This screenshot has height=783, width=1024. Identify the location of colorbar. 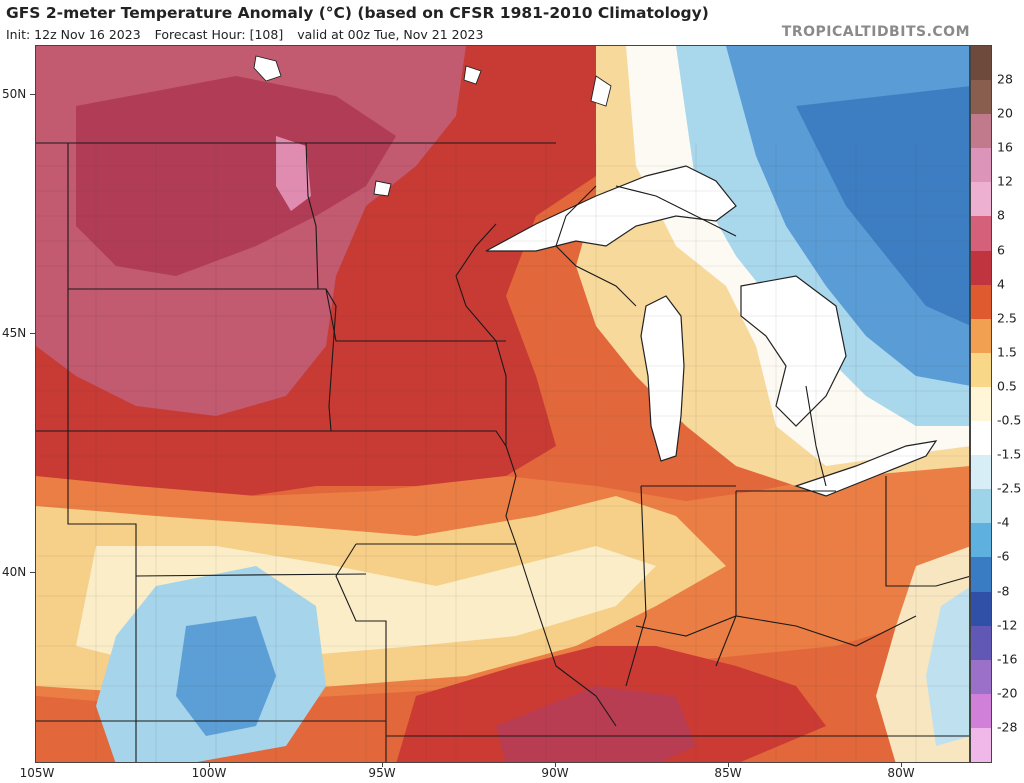
(981, 404).